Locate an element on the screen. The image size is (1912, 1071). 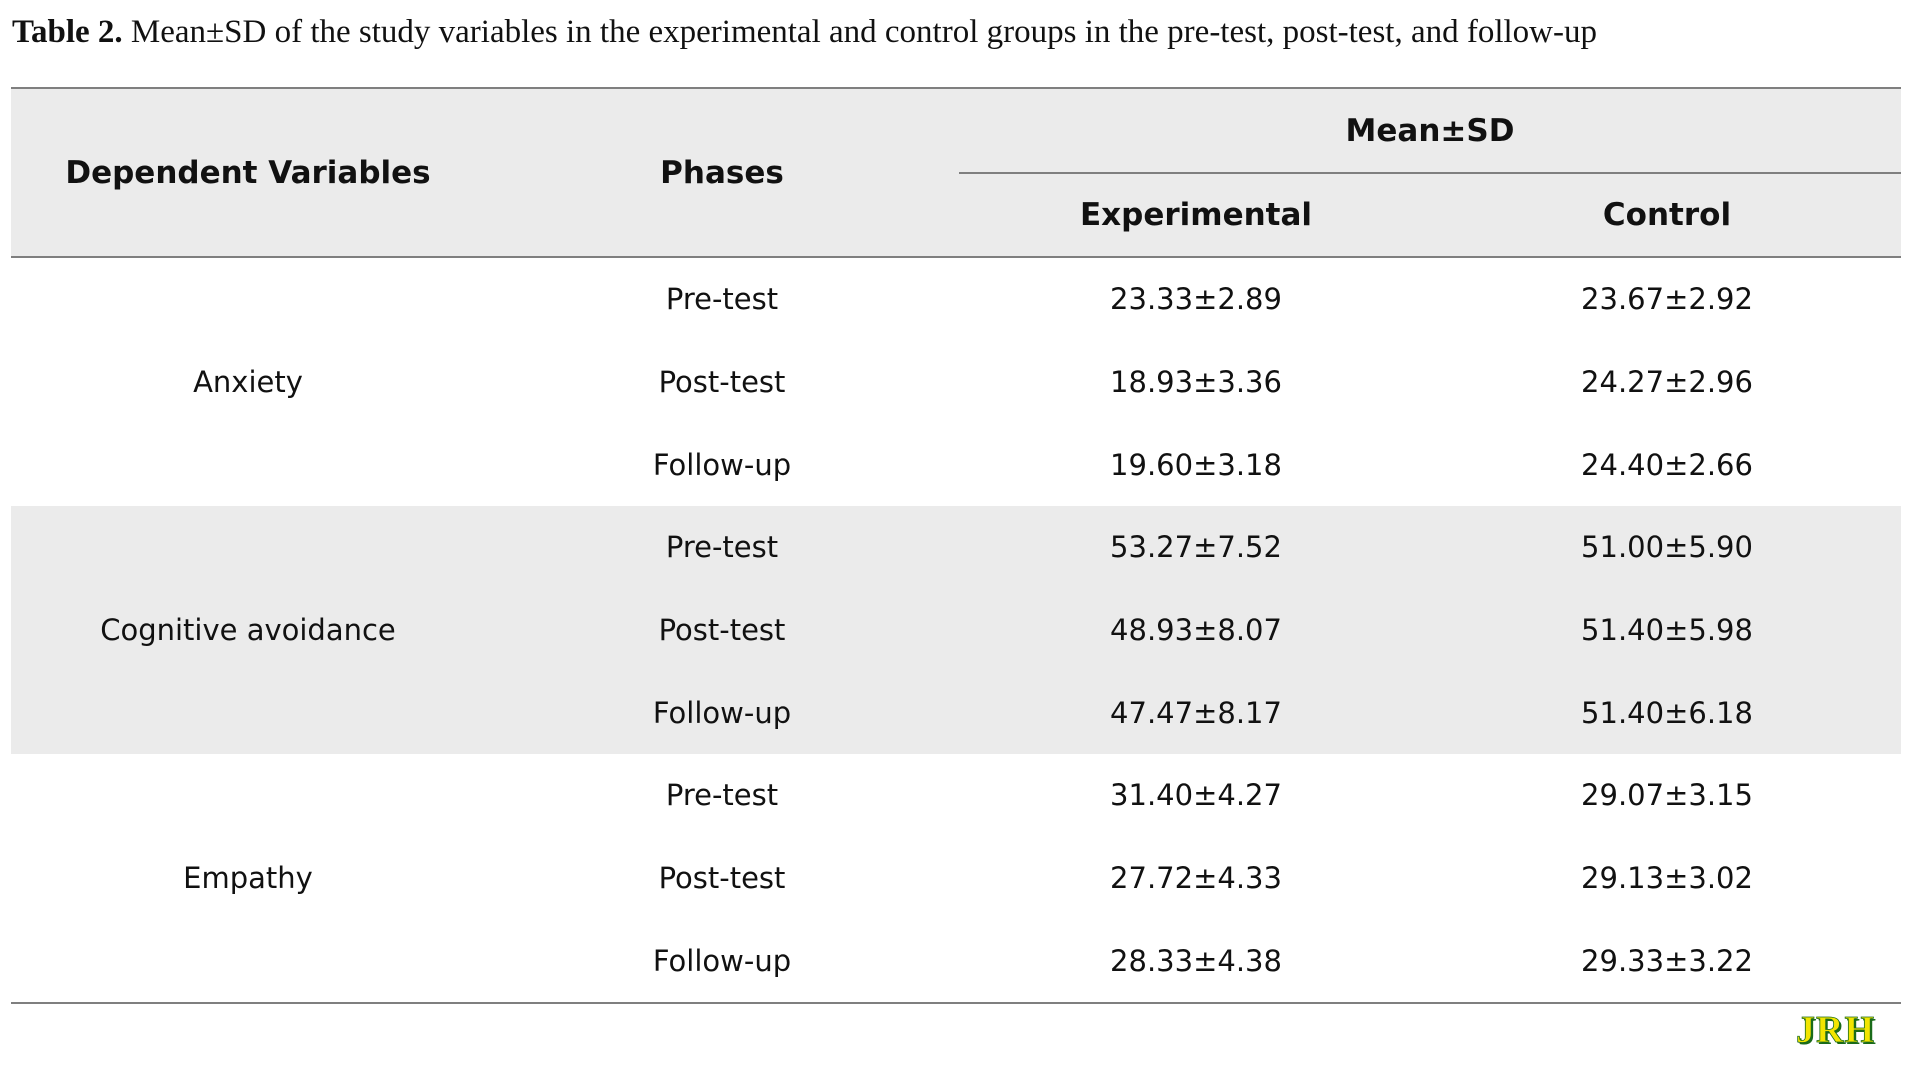
table-row: Post-test 48.93±8.07 51.40±5.98 is located at coordinates (956, 630).